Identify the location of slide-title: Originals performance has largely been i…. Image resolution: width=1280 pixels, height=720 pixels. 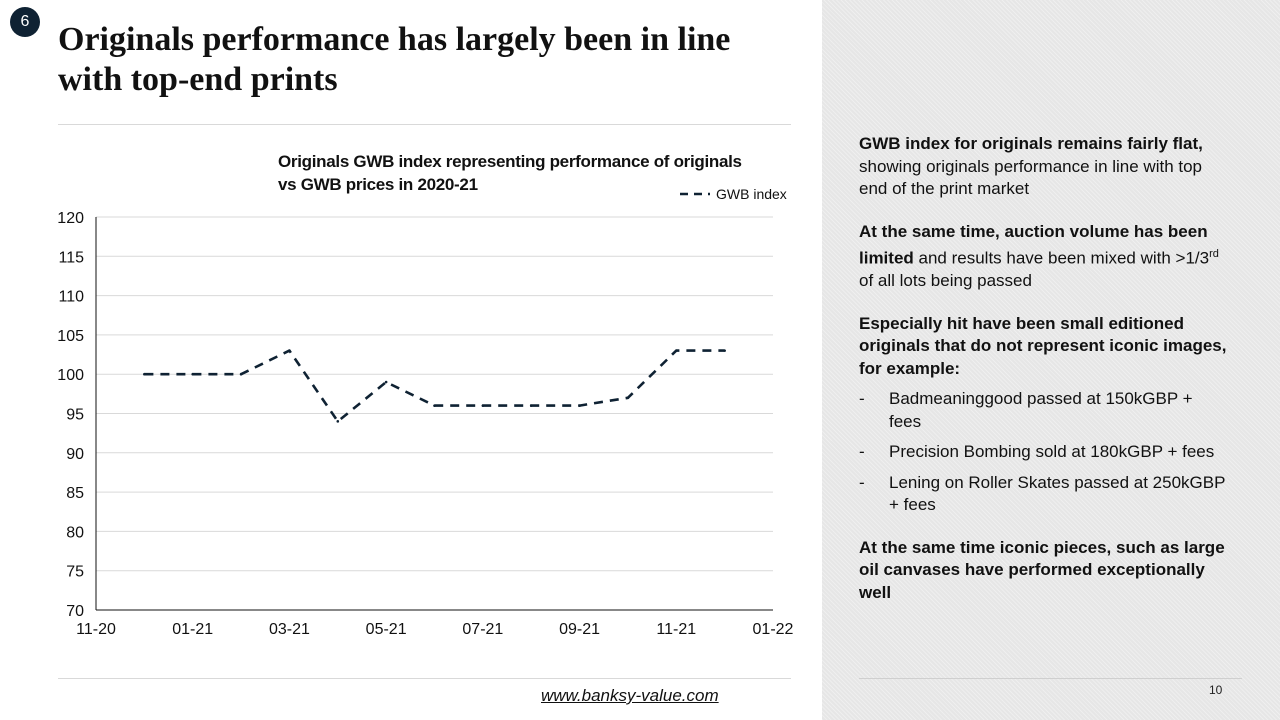
(394, 59).